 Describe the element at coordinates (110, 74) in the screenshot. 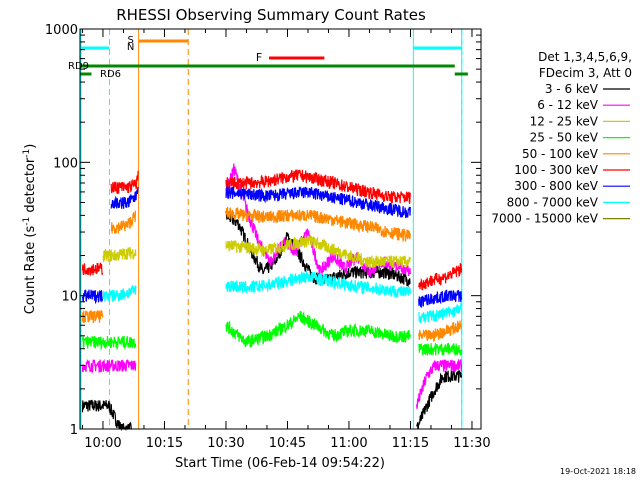

I see `rd6-label: RD6` at that location.